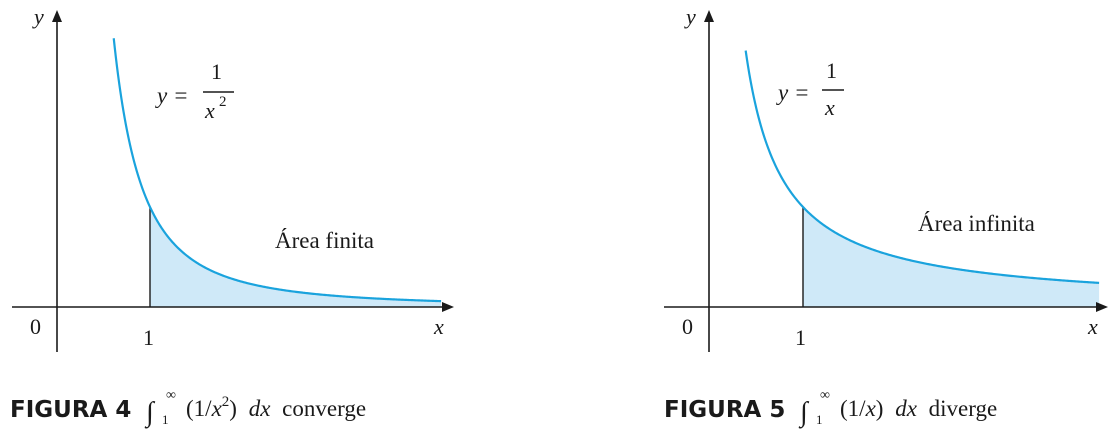  I want to click on region-label: Área infinita, so click(976, 223).